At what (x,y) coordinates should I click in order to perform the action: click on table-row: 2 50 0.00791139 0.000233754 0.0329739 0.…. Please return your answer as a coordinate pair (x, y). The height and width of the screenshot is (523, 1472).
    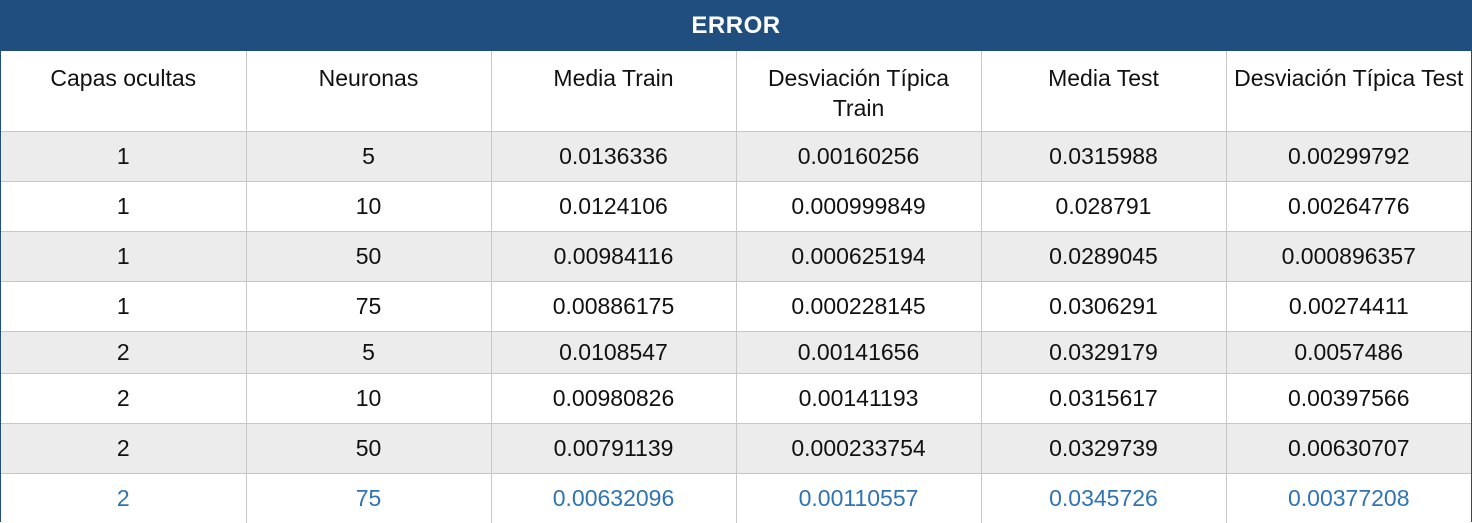
    Looking at the image, I should click on (736, 448).